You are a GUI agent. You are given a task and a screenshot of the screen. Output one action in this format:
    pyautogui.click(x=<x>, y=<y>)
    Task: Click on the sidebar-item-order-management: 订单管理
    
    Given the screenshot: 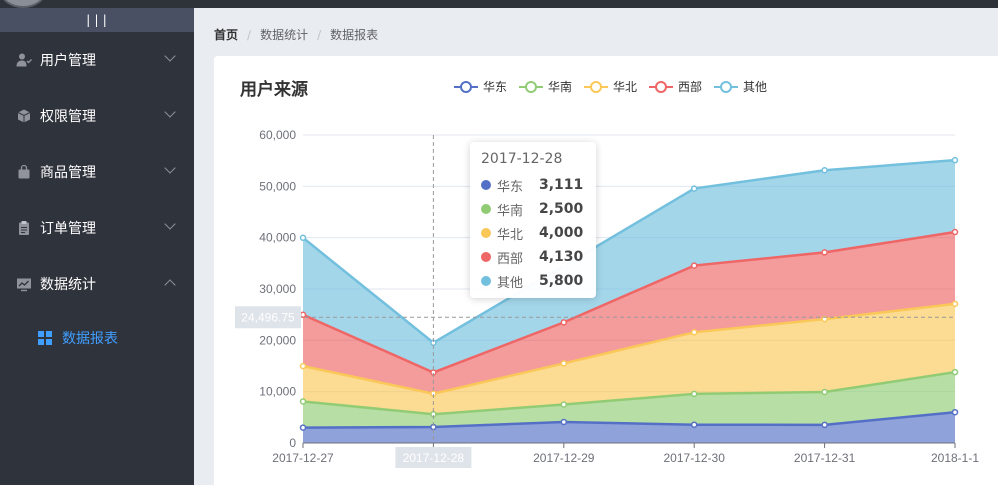 What is the action you would take?
    pyautogui.click(x=97, y=228)
    